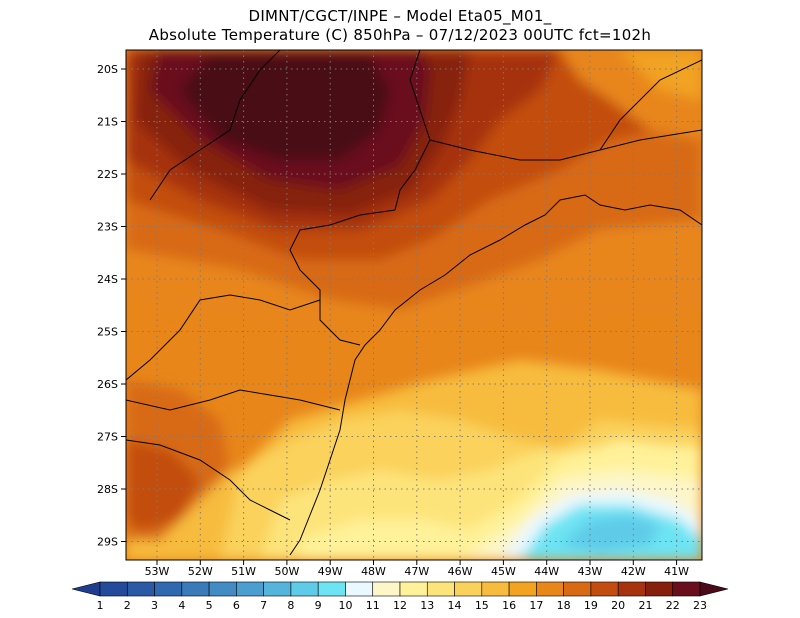 The image size is (800, 618). What do you see at coordinates (107, 122) in the screenshot?
I see `lat-label: 21S` at bounding box center [107, 122].